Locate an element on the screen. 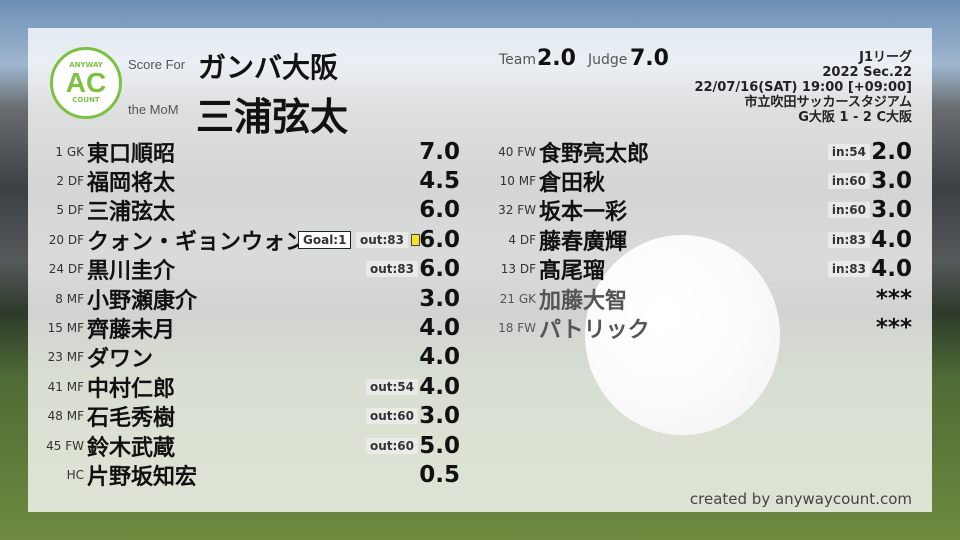  player-name: 鈴木武蔵 is located at coordinates (131, 446).